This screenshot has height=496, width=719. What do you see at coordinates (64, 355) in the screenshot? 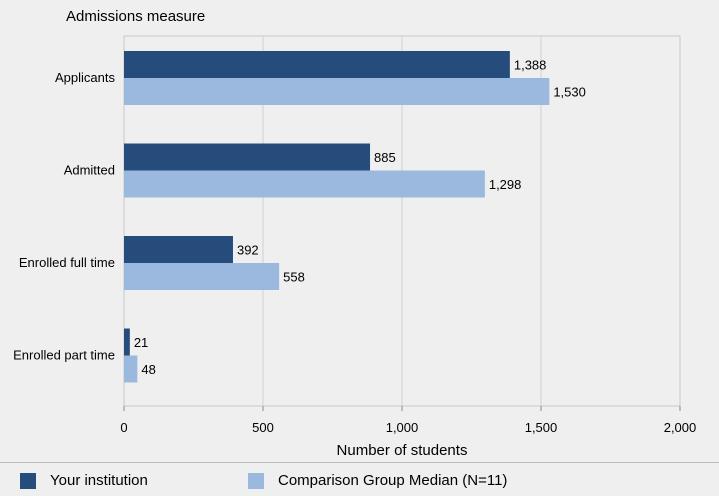
I see `y-tick-label: Enrolled part time` at bounding box center [64, 355].